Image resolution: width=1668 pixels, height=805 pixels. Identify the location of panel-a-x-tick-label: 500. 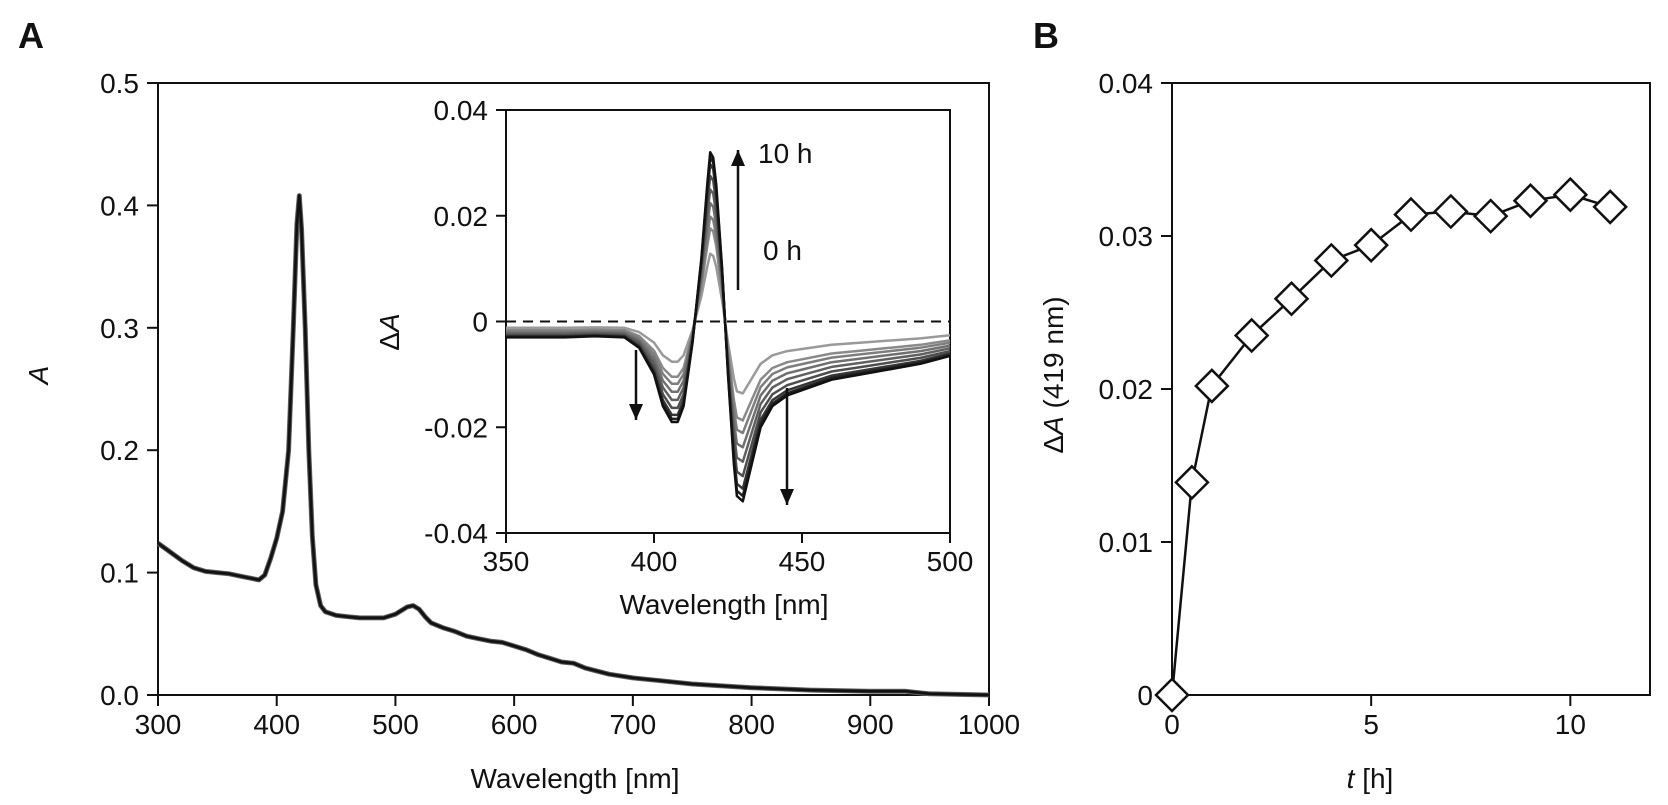
(395, 724).